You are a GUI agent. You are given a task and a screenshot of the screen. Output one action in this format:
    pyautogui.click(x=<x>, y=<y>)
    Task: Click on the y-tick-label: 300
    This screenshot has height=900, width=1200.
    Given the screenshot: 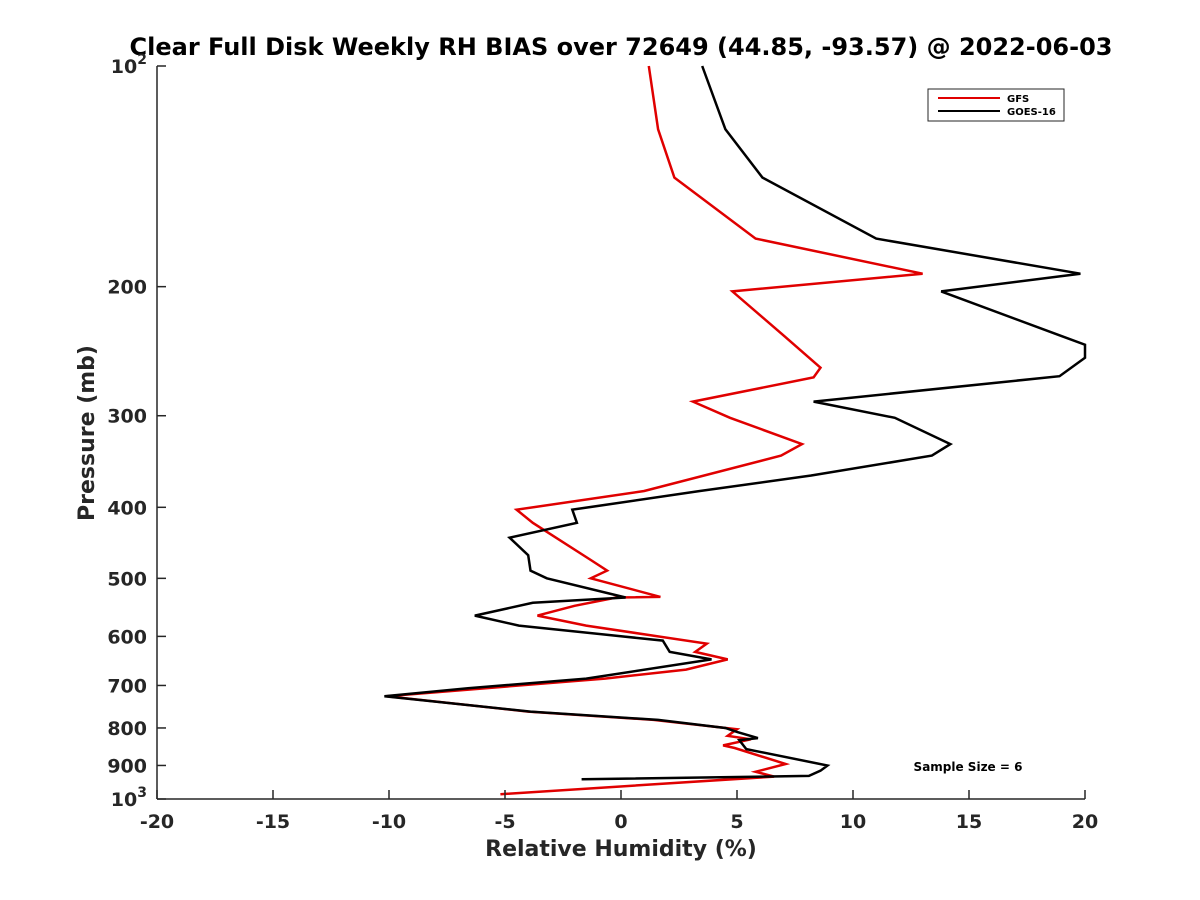 What is the action you would take?
    pyautogui.click(x=127, y=417)
    